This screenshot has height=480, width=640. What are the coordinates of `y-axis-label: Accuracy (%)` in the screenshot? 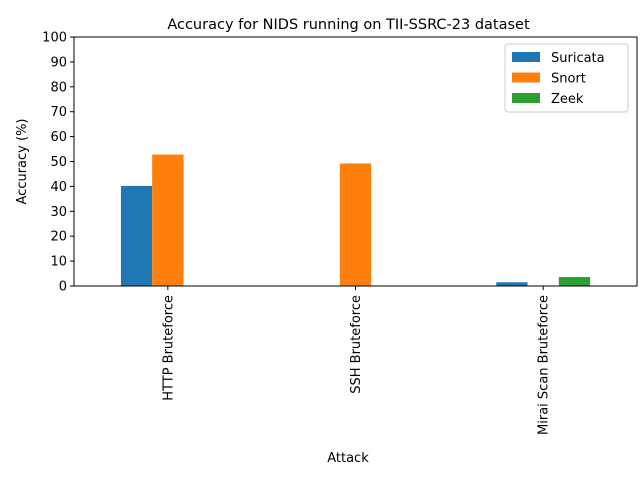 It's located at (22, 162).